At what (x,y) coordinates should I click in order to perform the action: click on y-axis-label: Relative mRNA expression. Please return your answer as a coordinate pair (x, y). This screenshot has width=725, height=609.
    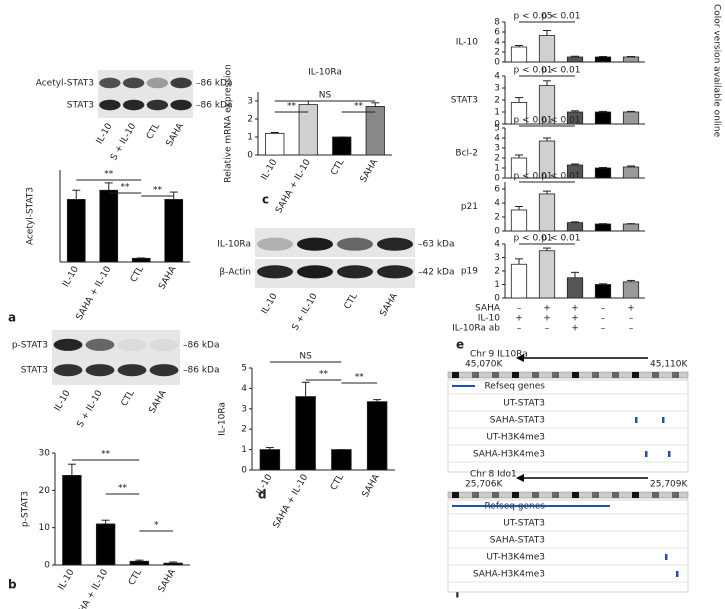
    Looking at the image, I should click on (229, 123).